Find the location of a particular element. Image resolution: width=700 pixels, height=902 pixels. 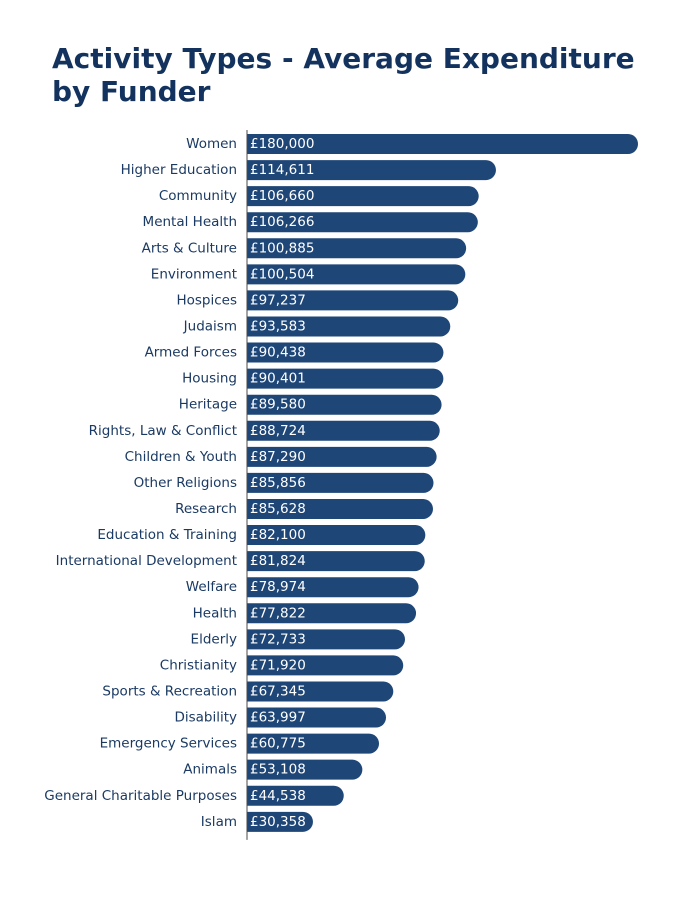

value-label: £72,733 is located at coordinates (278, 639).